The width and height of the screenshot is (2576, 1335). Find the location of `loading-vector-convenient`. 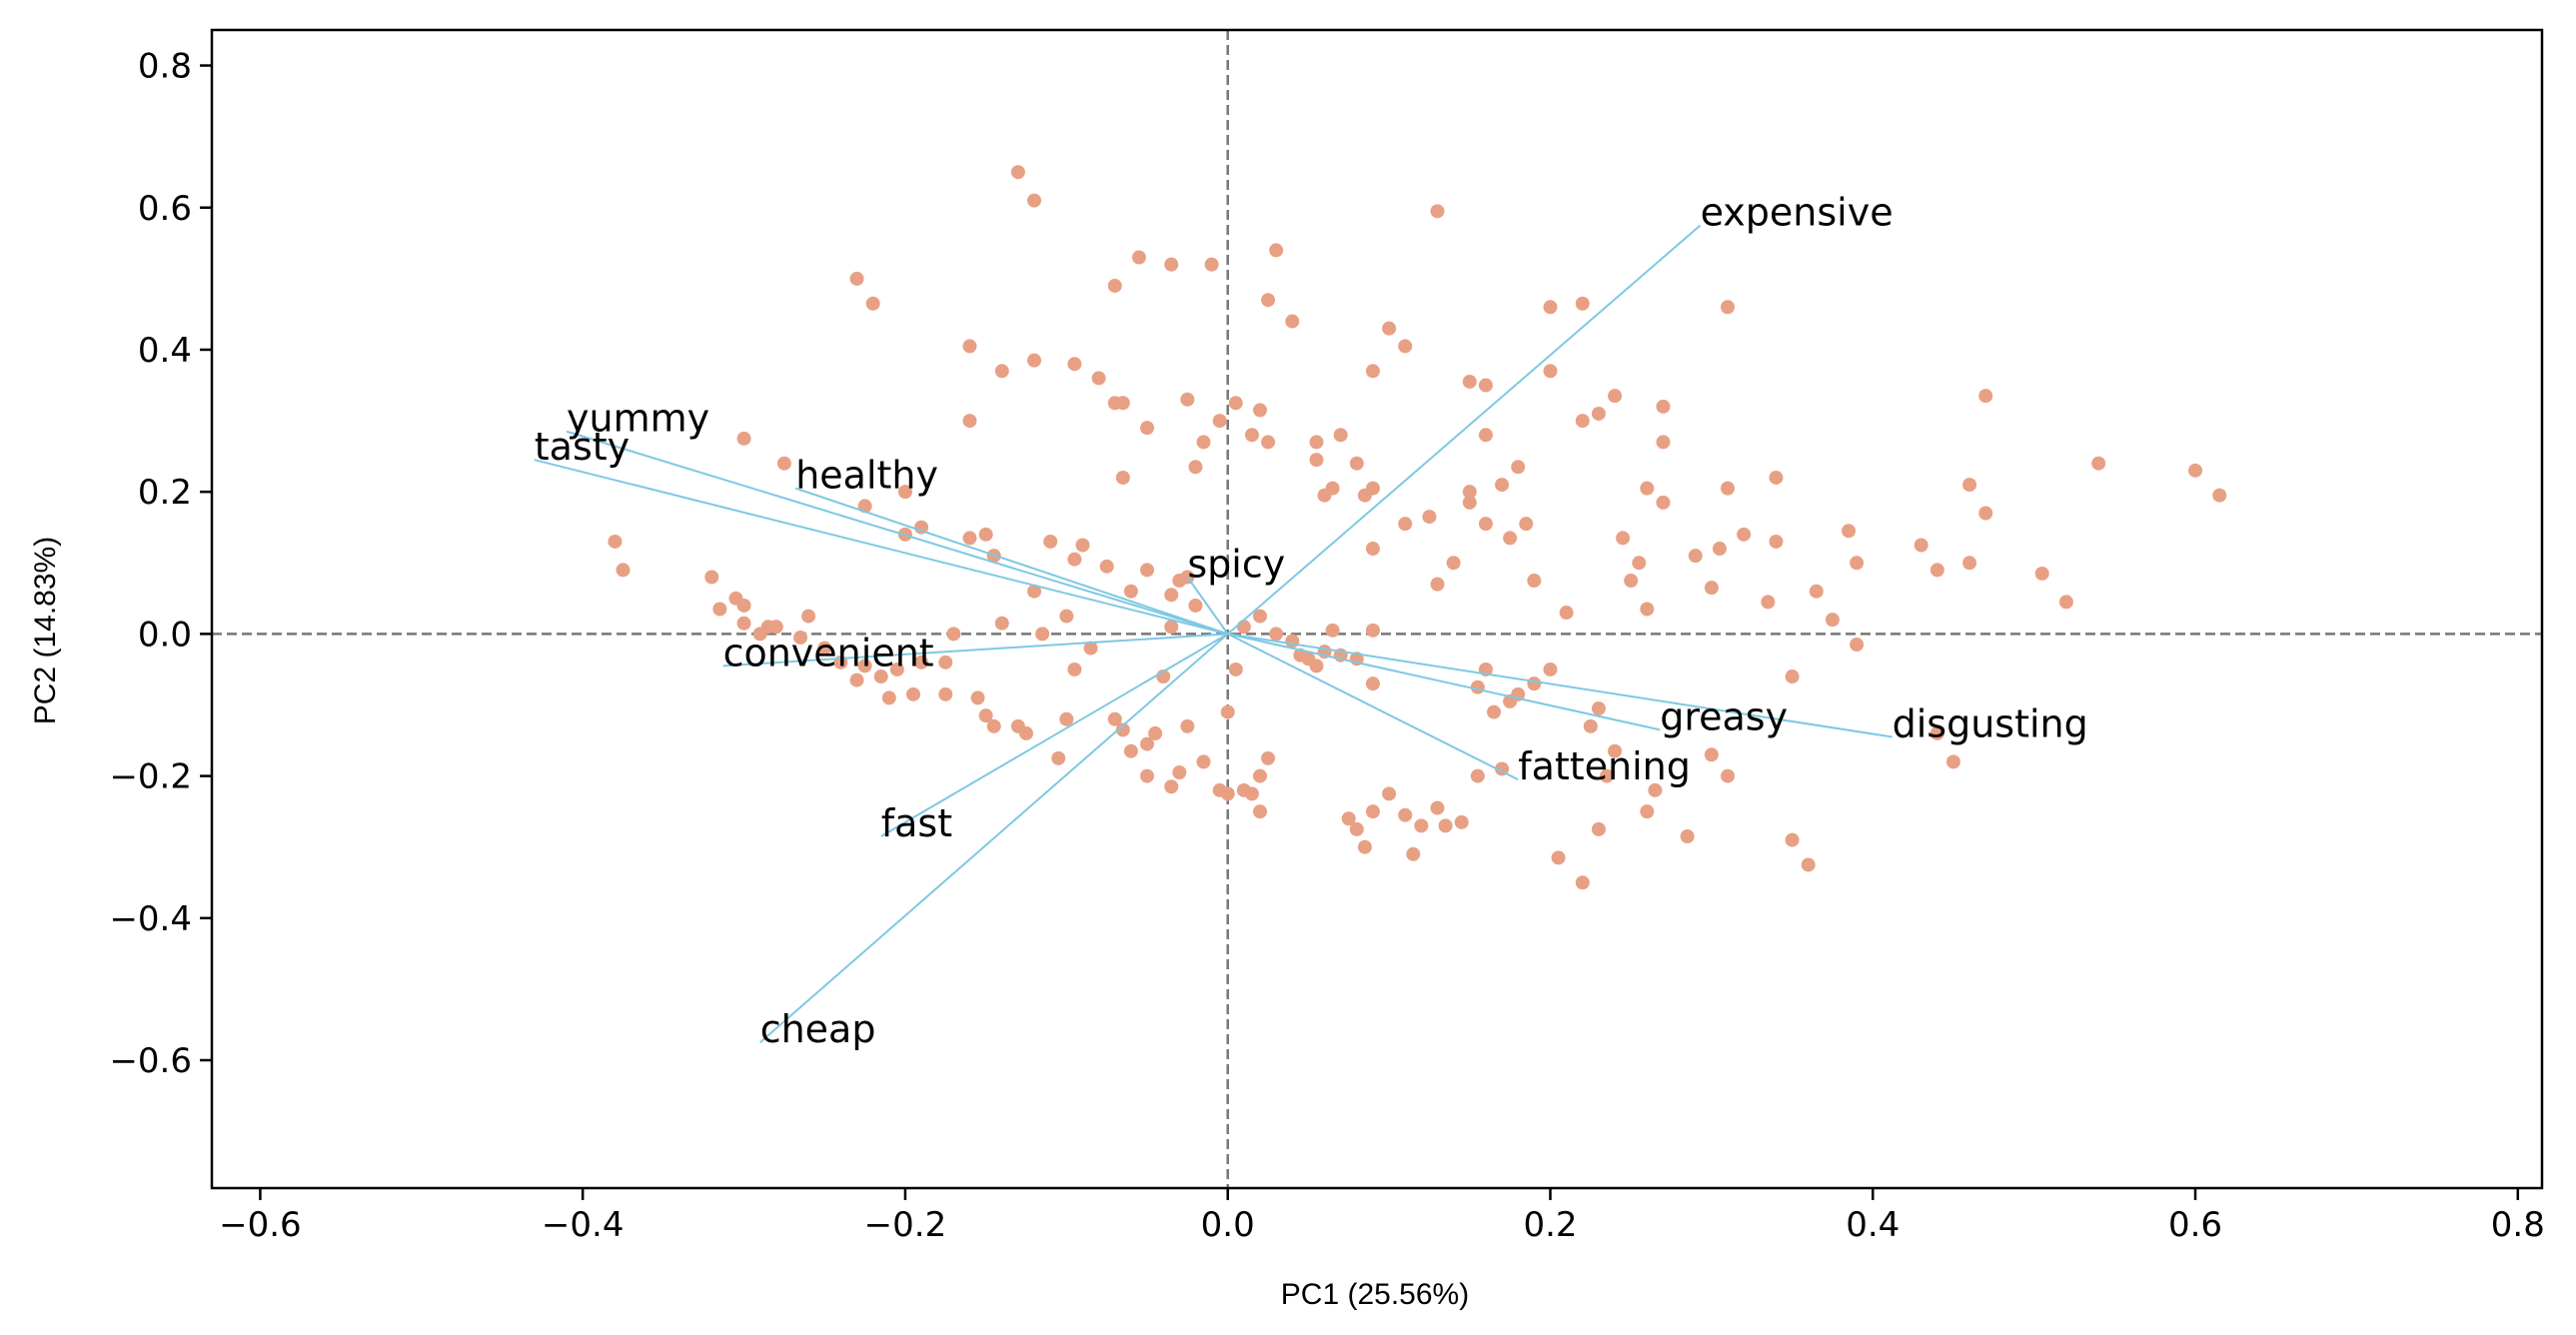

loading-vector-convenient is located at coordinates (975, 650).